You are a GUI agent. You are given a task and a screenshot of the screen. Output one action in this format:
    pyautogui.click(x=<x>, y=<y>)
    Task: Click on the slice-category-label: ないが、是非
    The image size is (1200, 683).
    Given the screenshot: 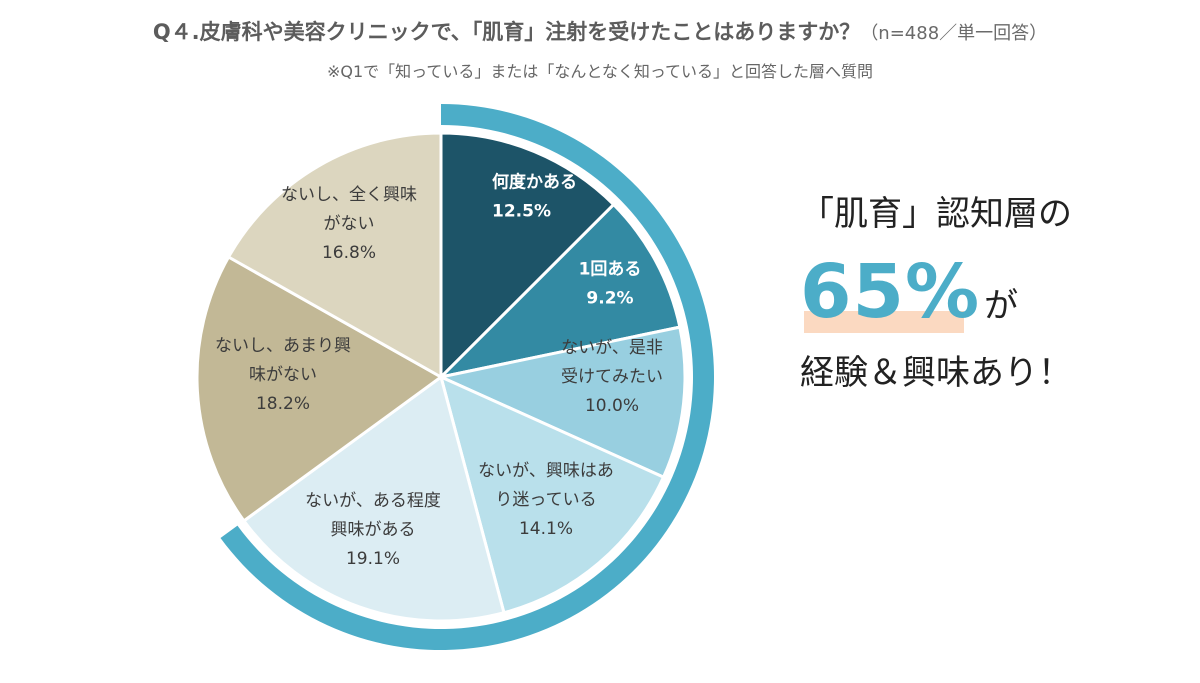 What is the action you would take?
    pyautogui.click(x=612, y=348)
    